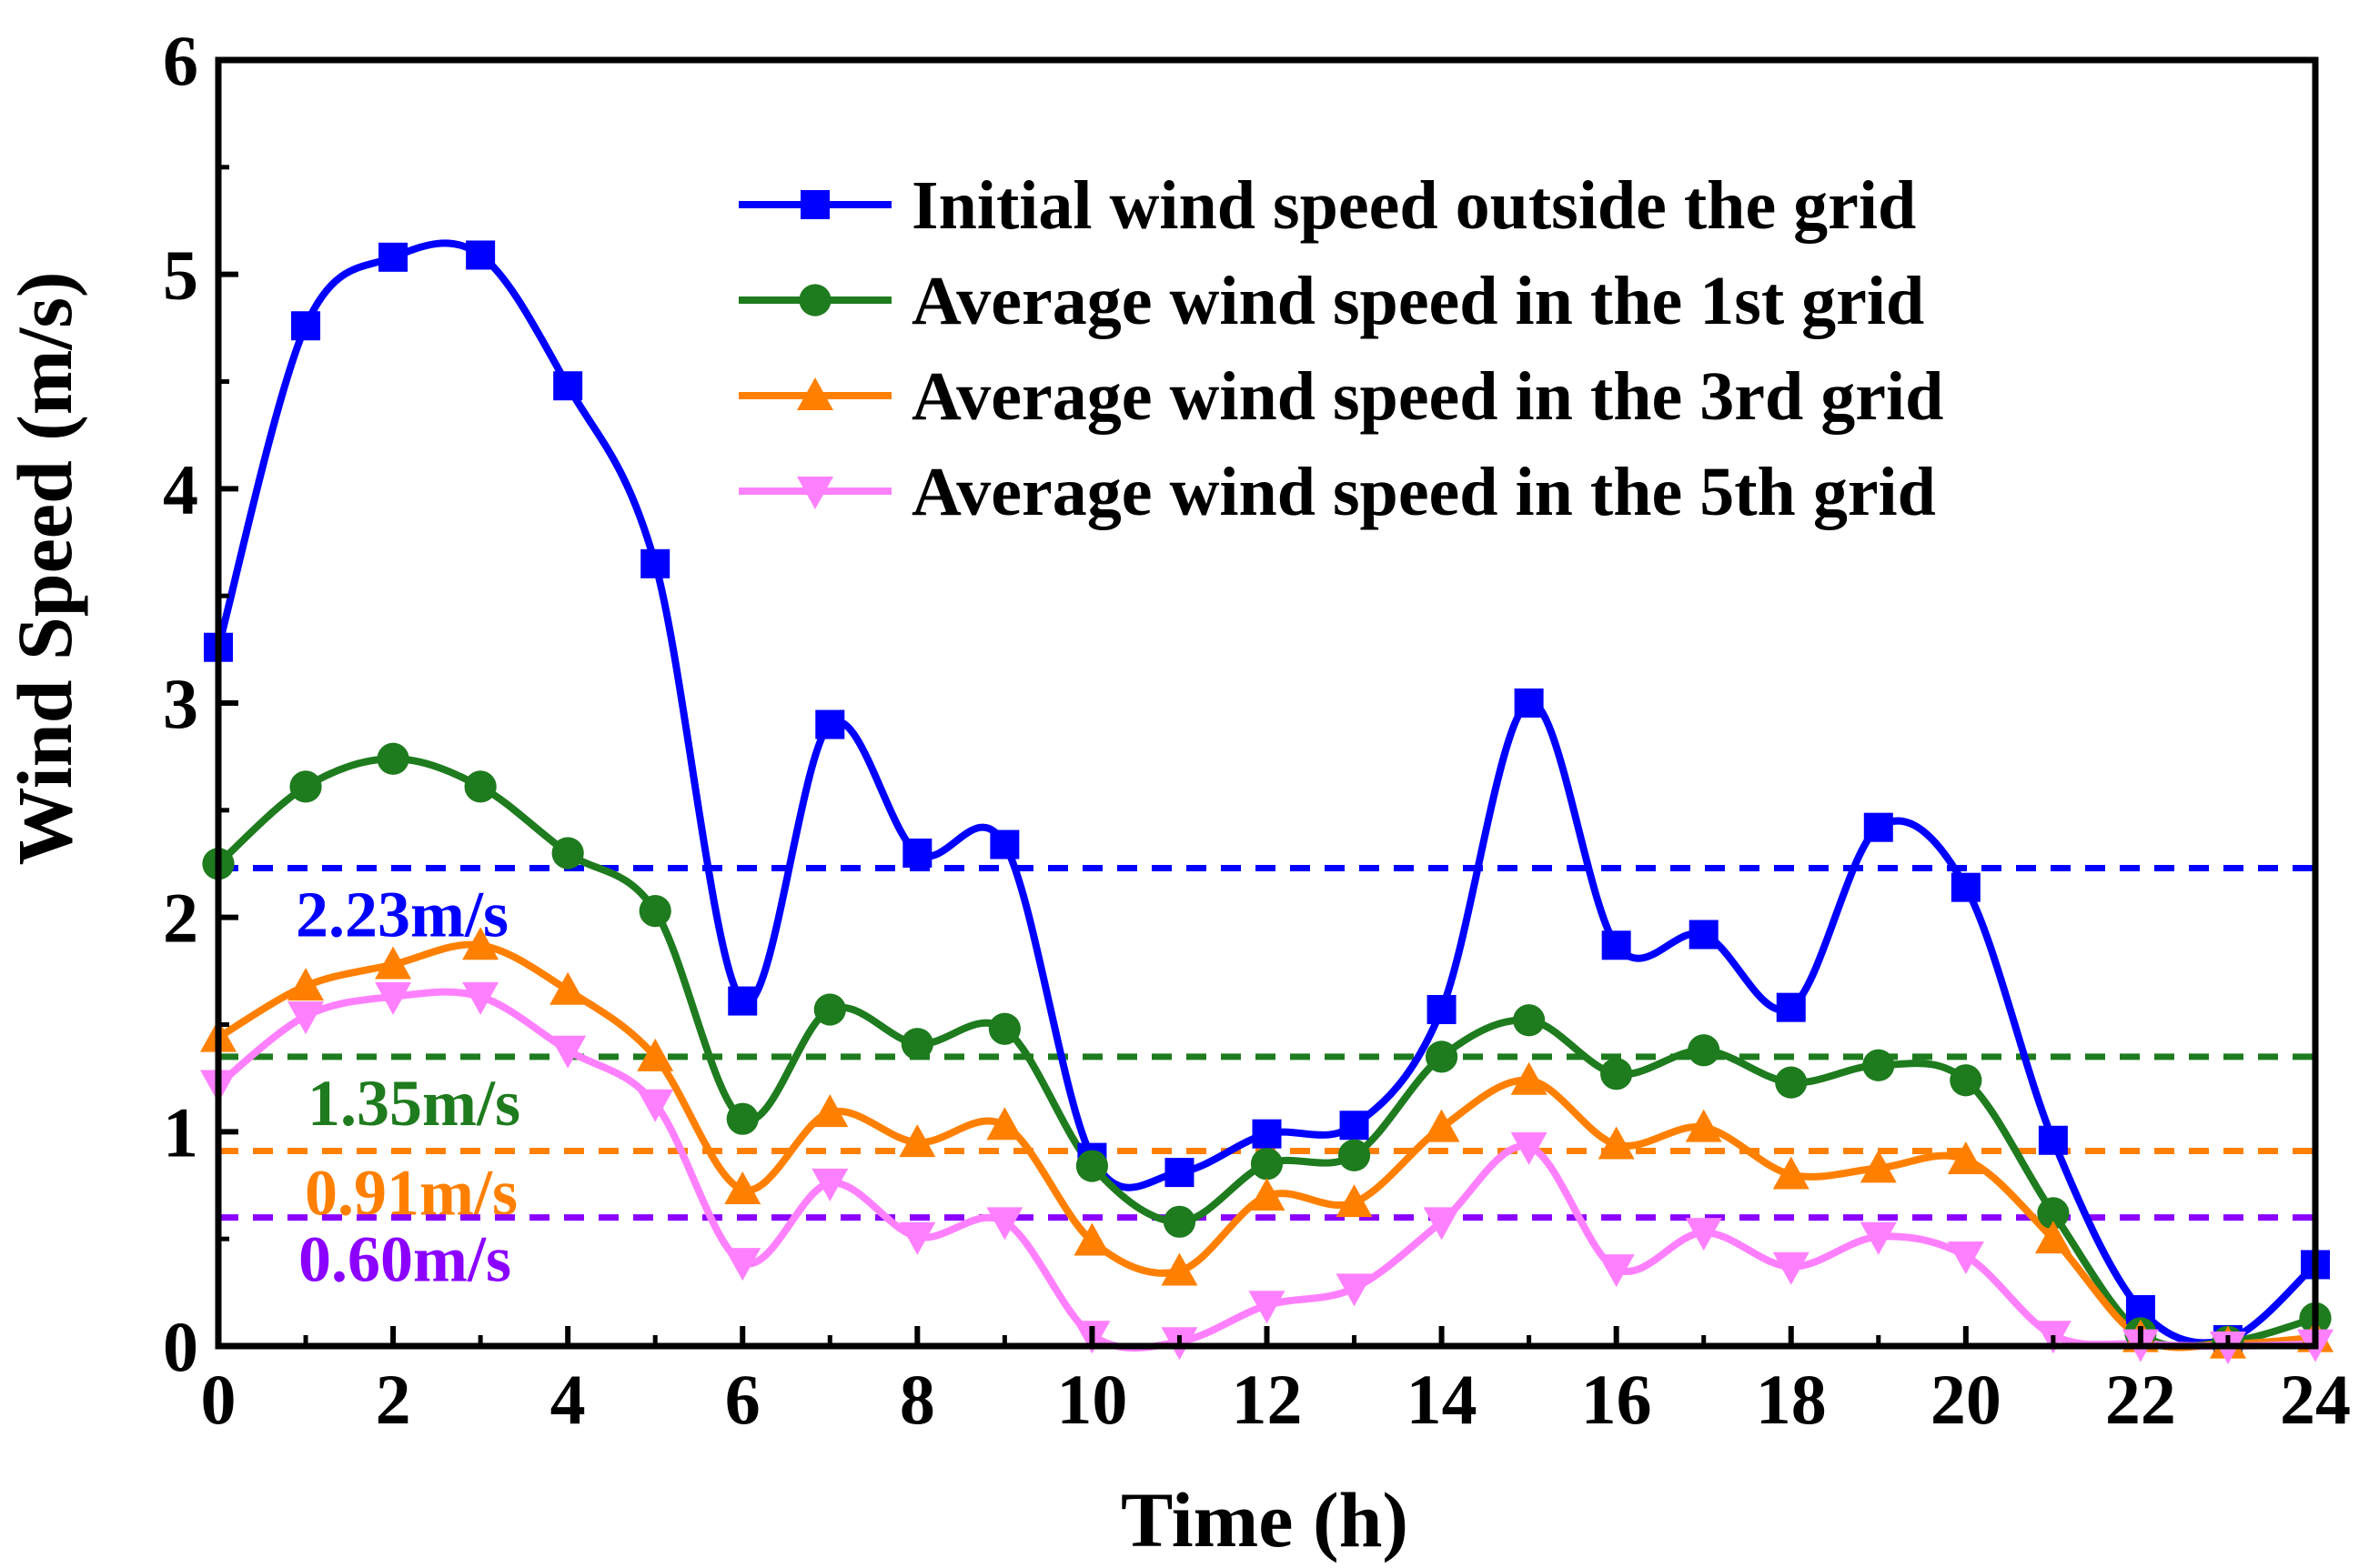  What do you see at coordinates (402, 914) in the screenshot?
I see `reference-line-label: 2.23m/s` at bounding box center [402, 914].